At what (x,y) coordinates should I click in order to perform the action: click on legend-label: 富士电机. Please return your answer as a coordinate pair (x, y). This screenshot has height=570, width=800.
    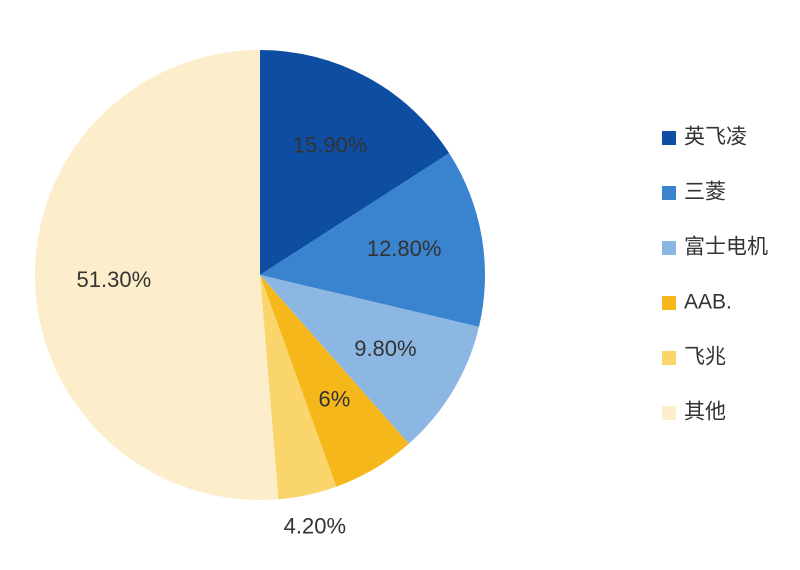
    Looking at the image, I should click on (726, 247).